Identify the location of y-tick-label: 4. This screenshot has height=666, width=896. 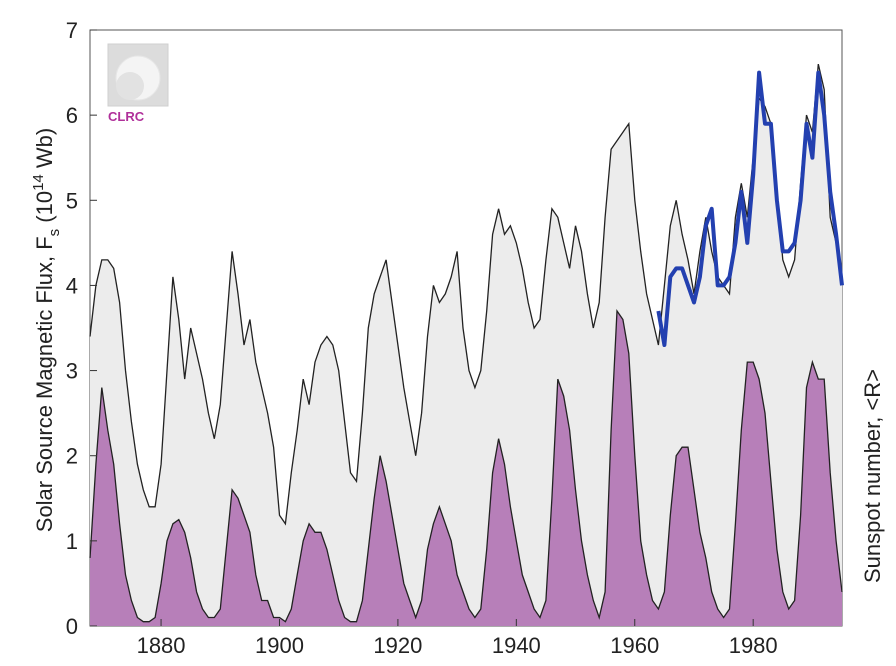
(72, 285).